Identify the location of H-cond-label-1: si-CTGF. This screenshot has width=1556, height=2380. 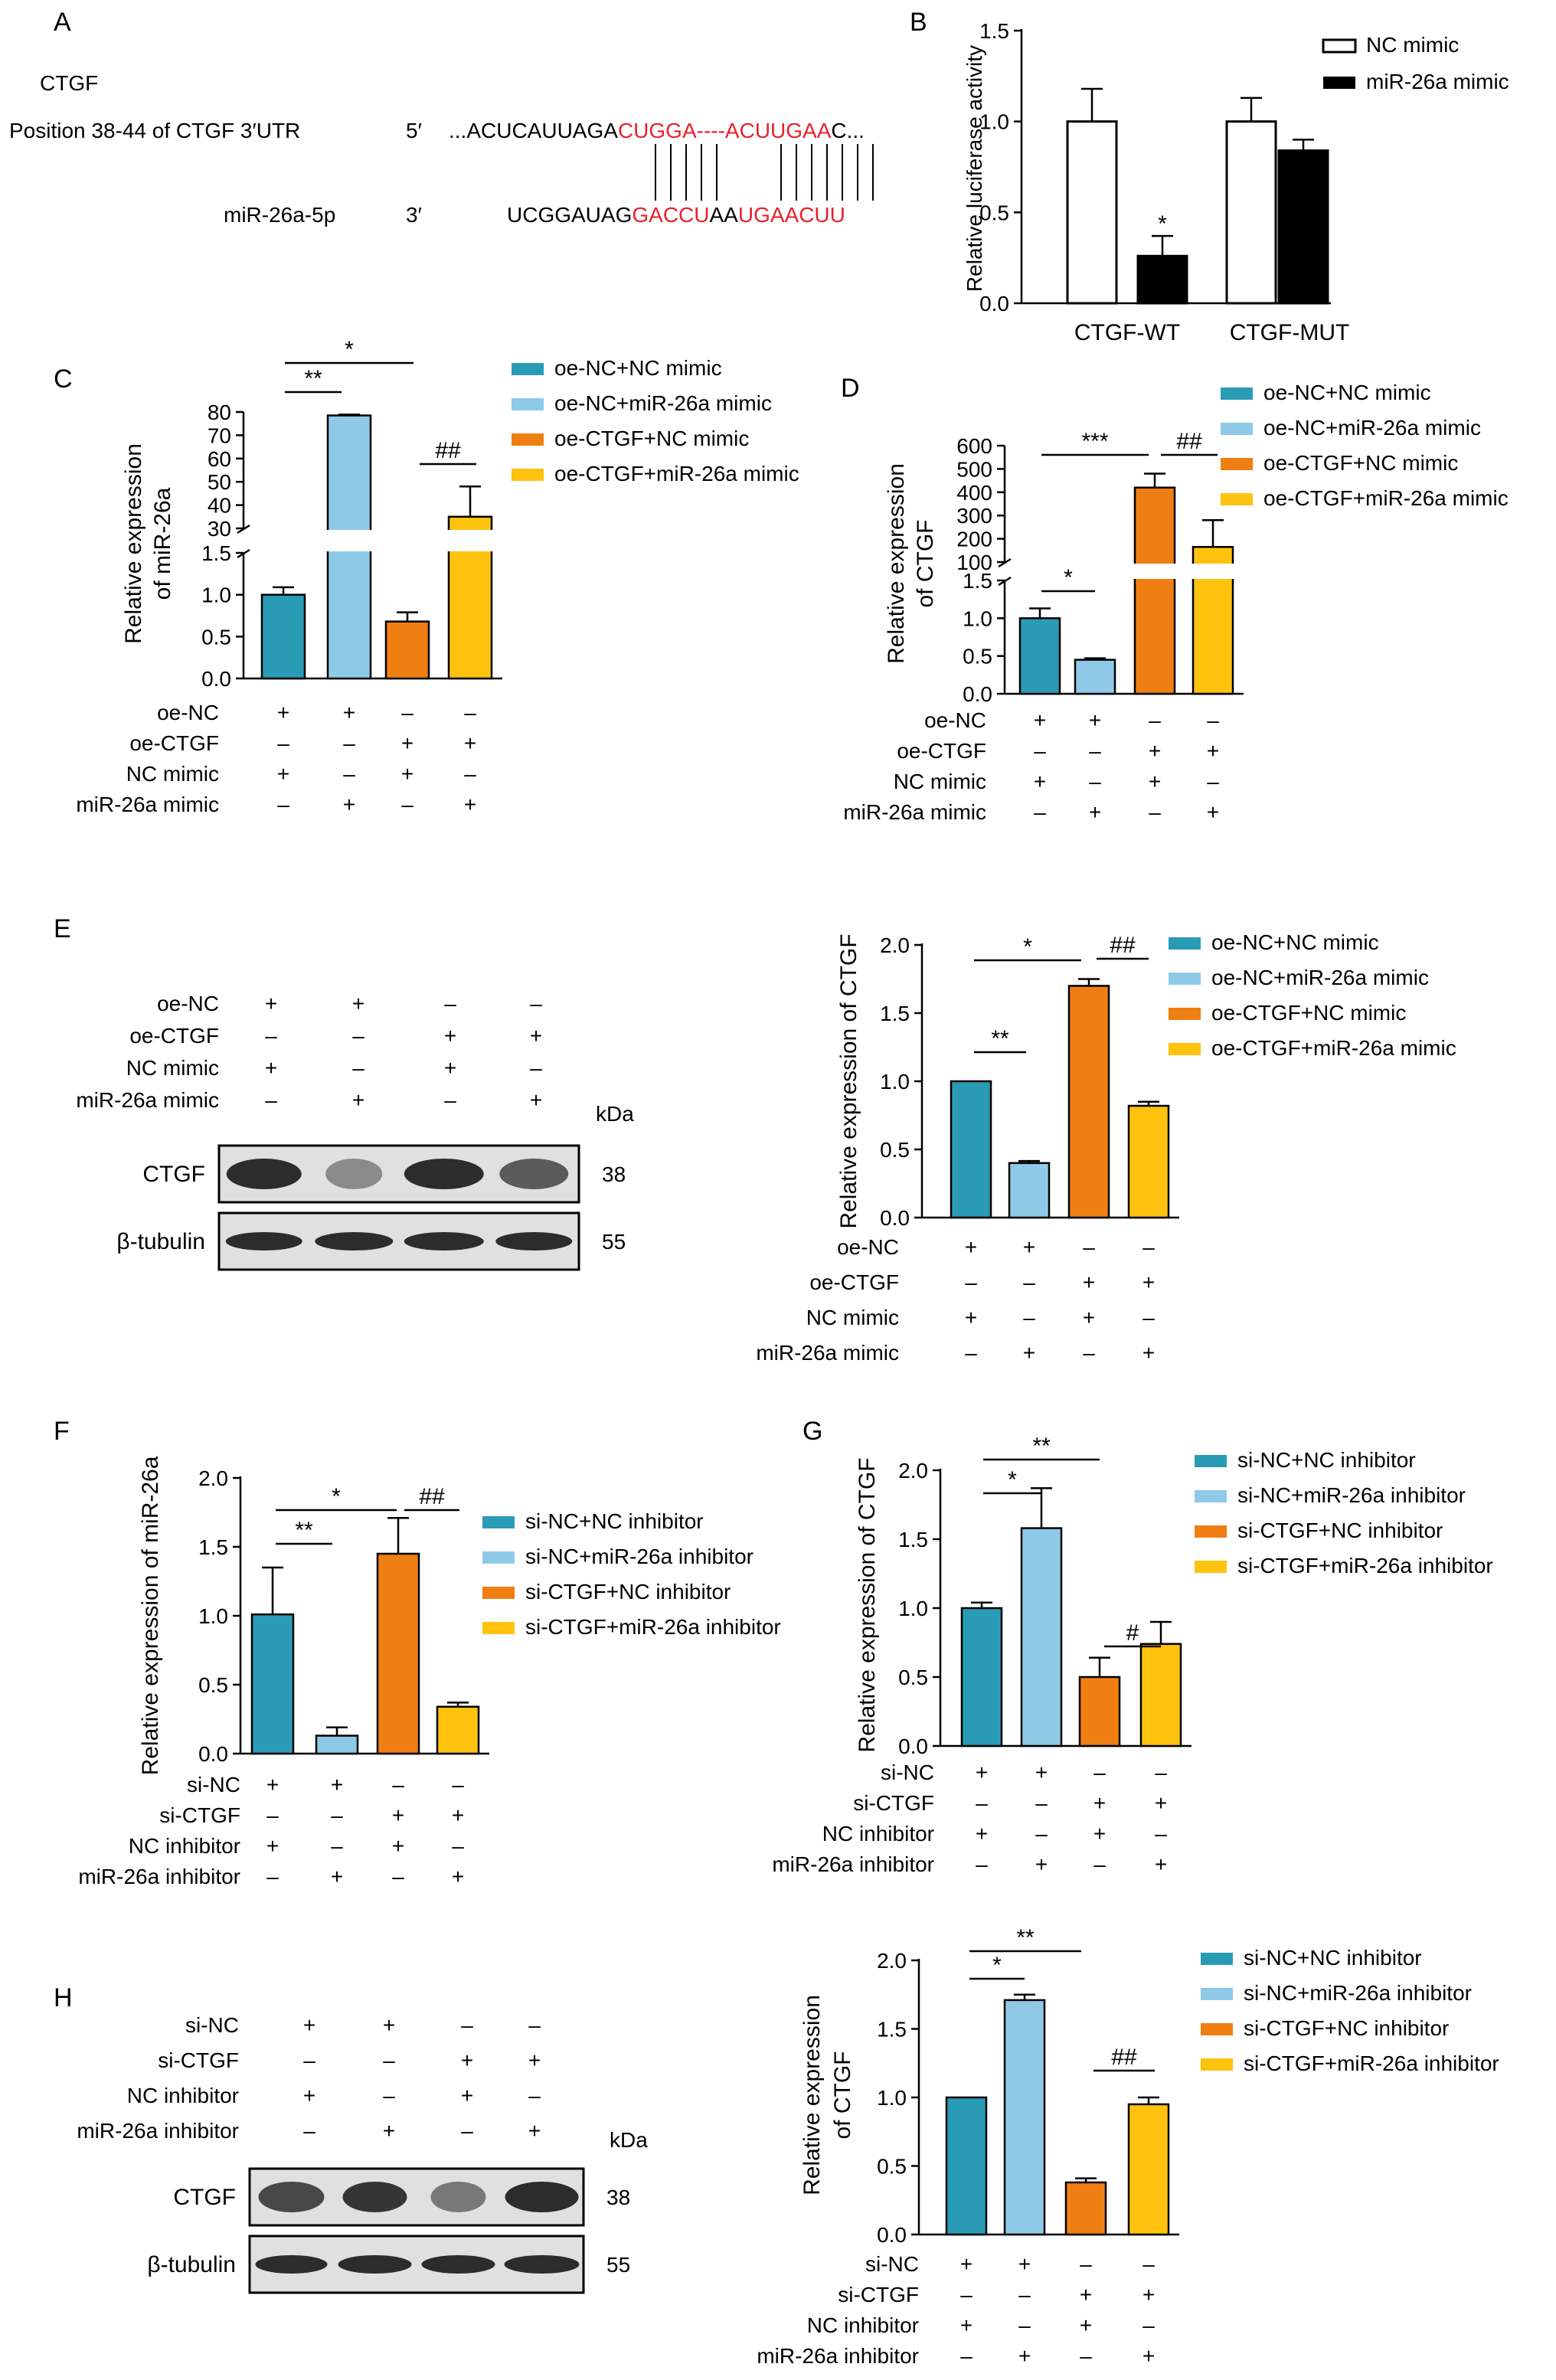
(878, 2294).